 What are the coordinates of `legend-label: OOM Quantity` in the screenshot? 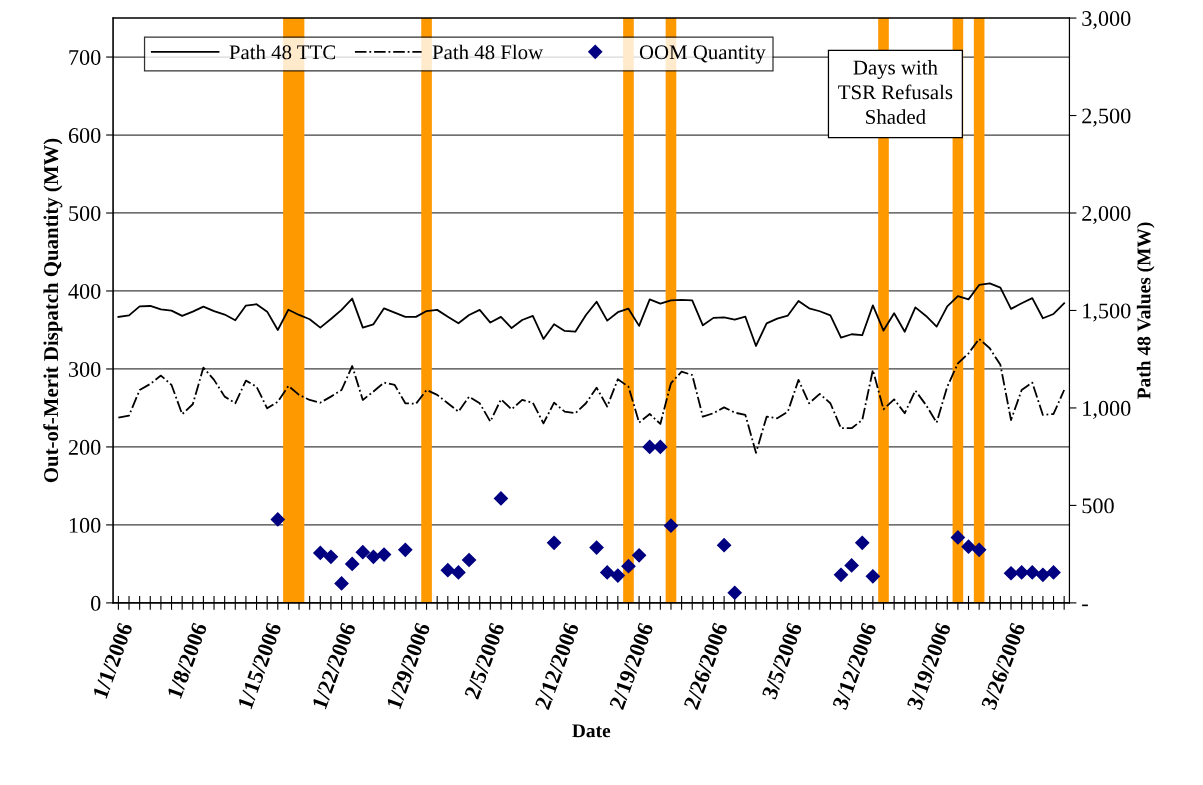 It's located at (702, 54).